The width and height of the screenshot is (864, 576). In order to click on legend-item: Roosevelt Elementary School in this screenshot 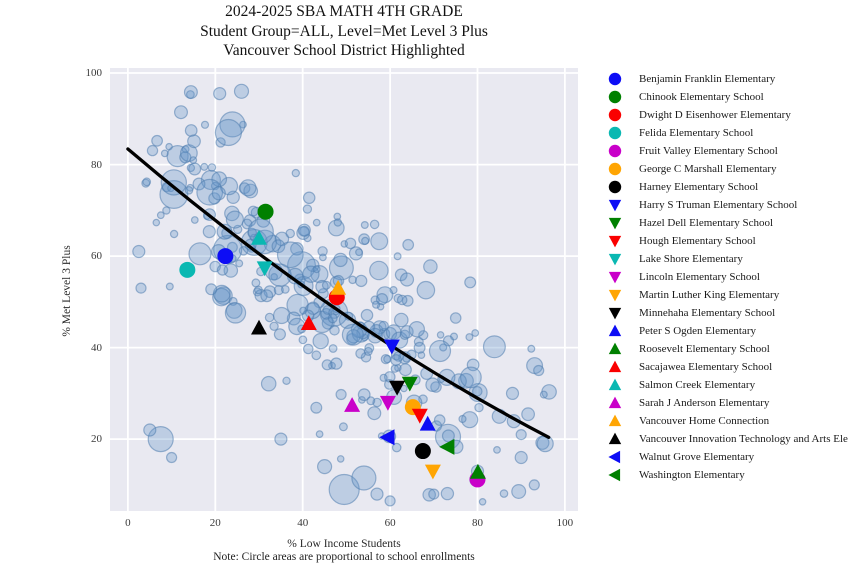, I will do `click(736, 349)`.